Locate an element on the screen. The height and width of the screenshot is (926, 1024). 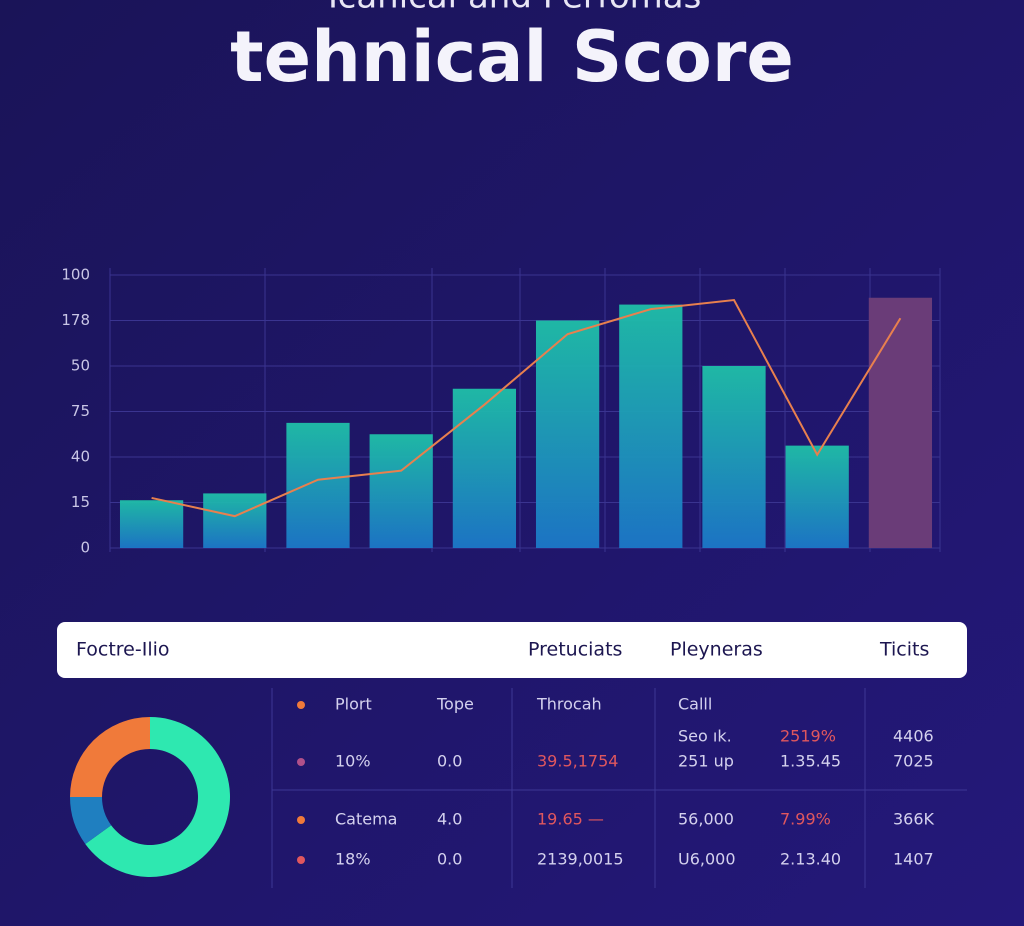
table-cell: 251 up is located at coordinates (706, 761).